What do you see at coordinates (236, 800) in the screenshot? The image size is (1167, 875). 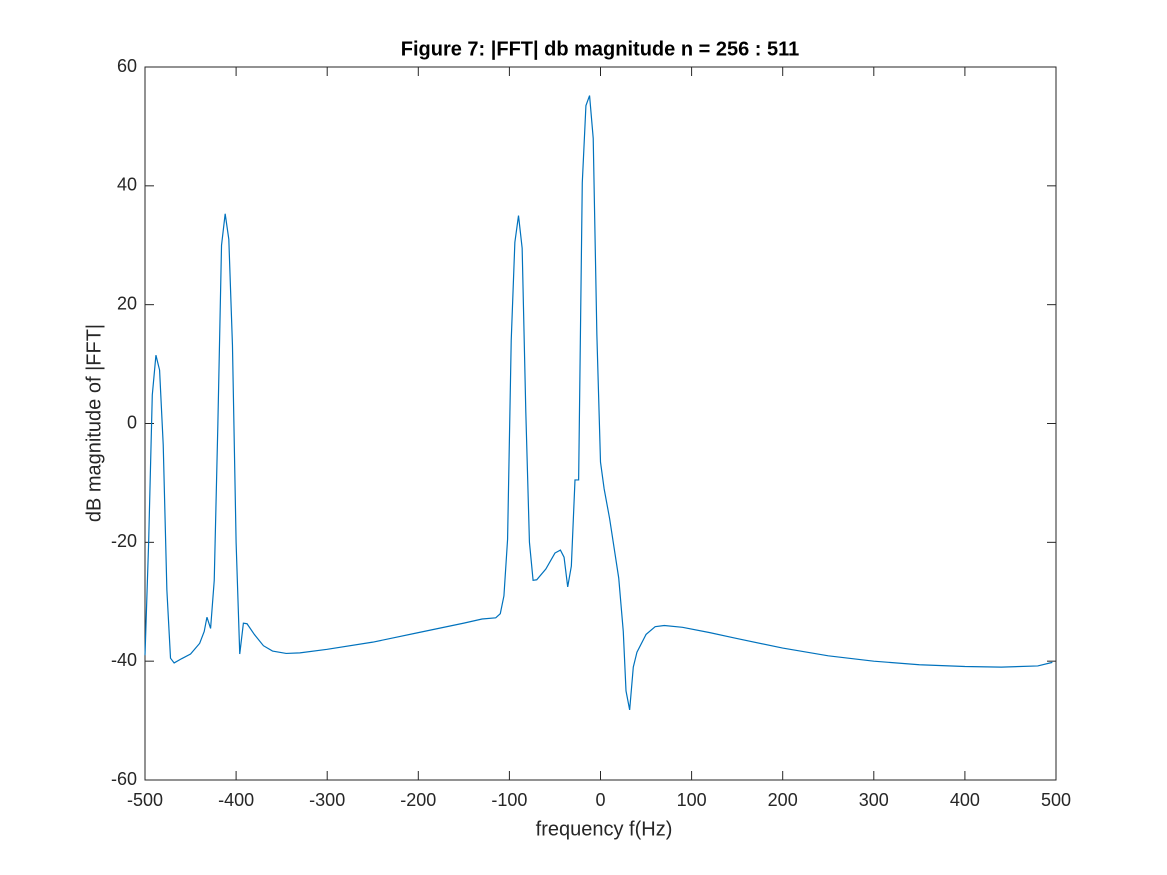 I see `x-tick-label: -400` at bounding box center [236, 800].